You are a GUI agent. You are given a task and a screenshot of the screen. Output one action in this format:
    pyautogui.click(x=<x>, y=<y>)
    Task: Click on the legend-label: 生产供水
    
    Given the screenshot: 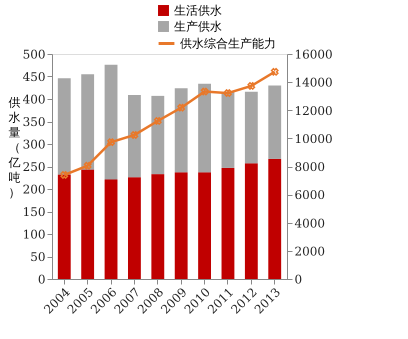 What is the action you would take?
    pyautogui.click(x=198, y=27)
    